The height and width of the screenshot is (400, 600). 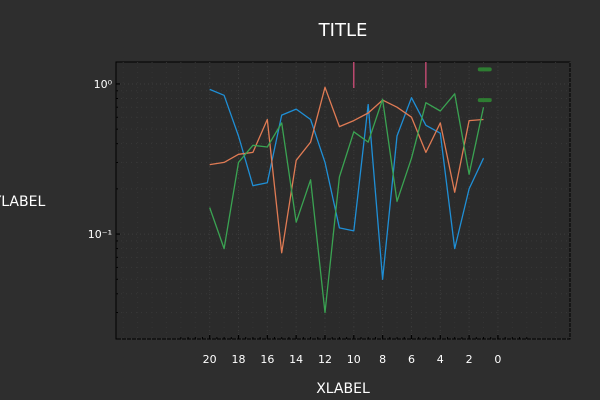 I want to click on x-tick-label: 14, so click(x=296, y=359).